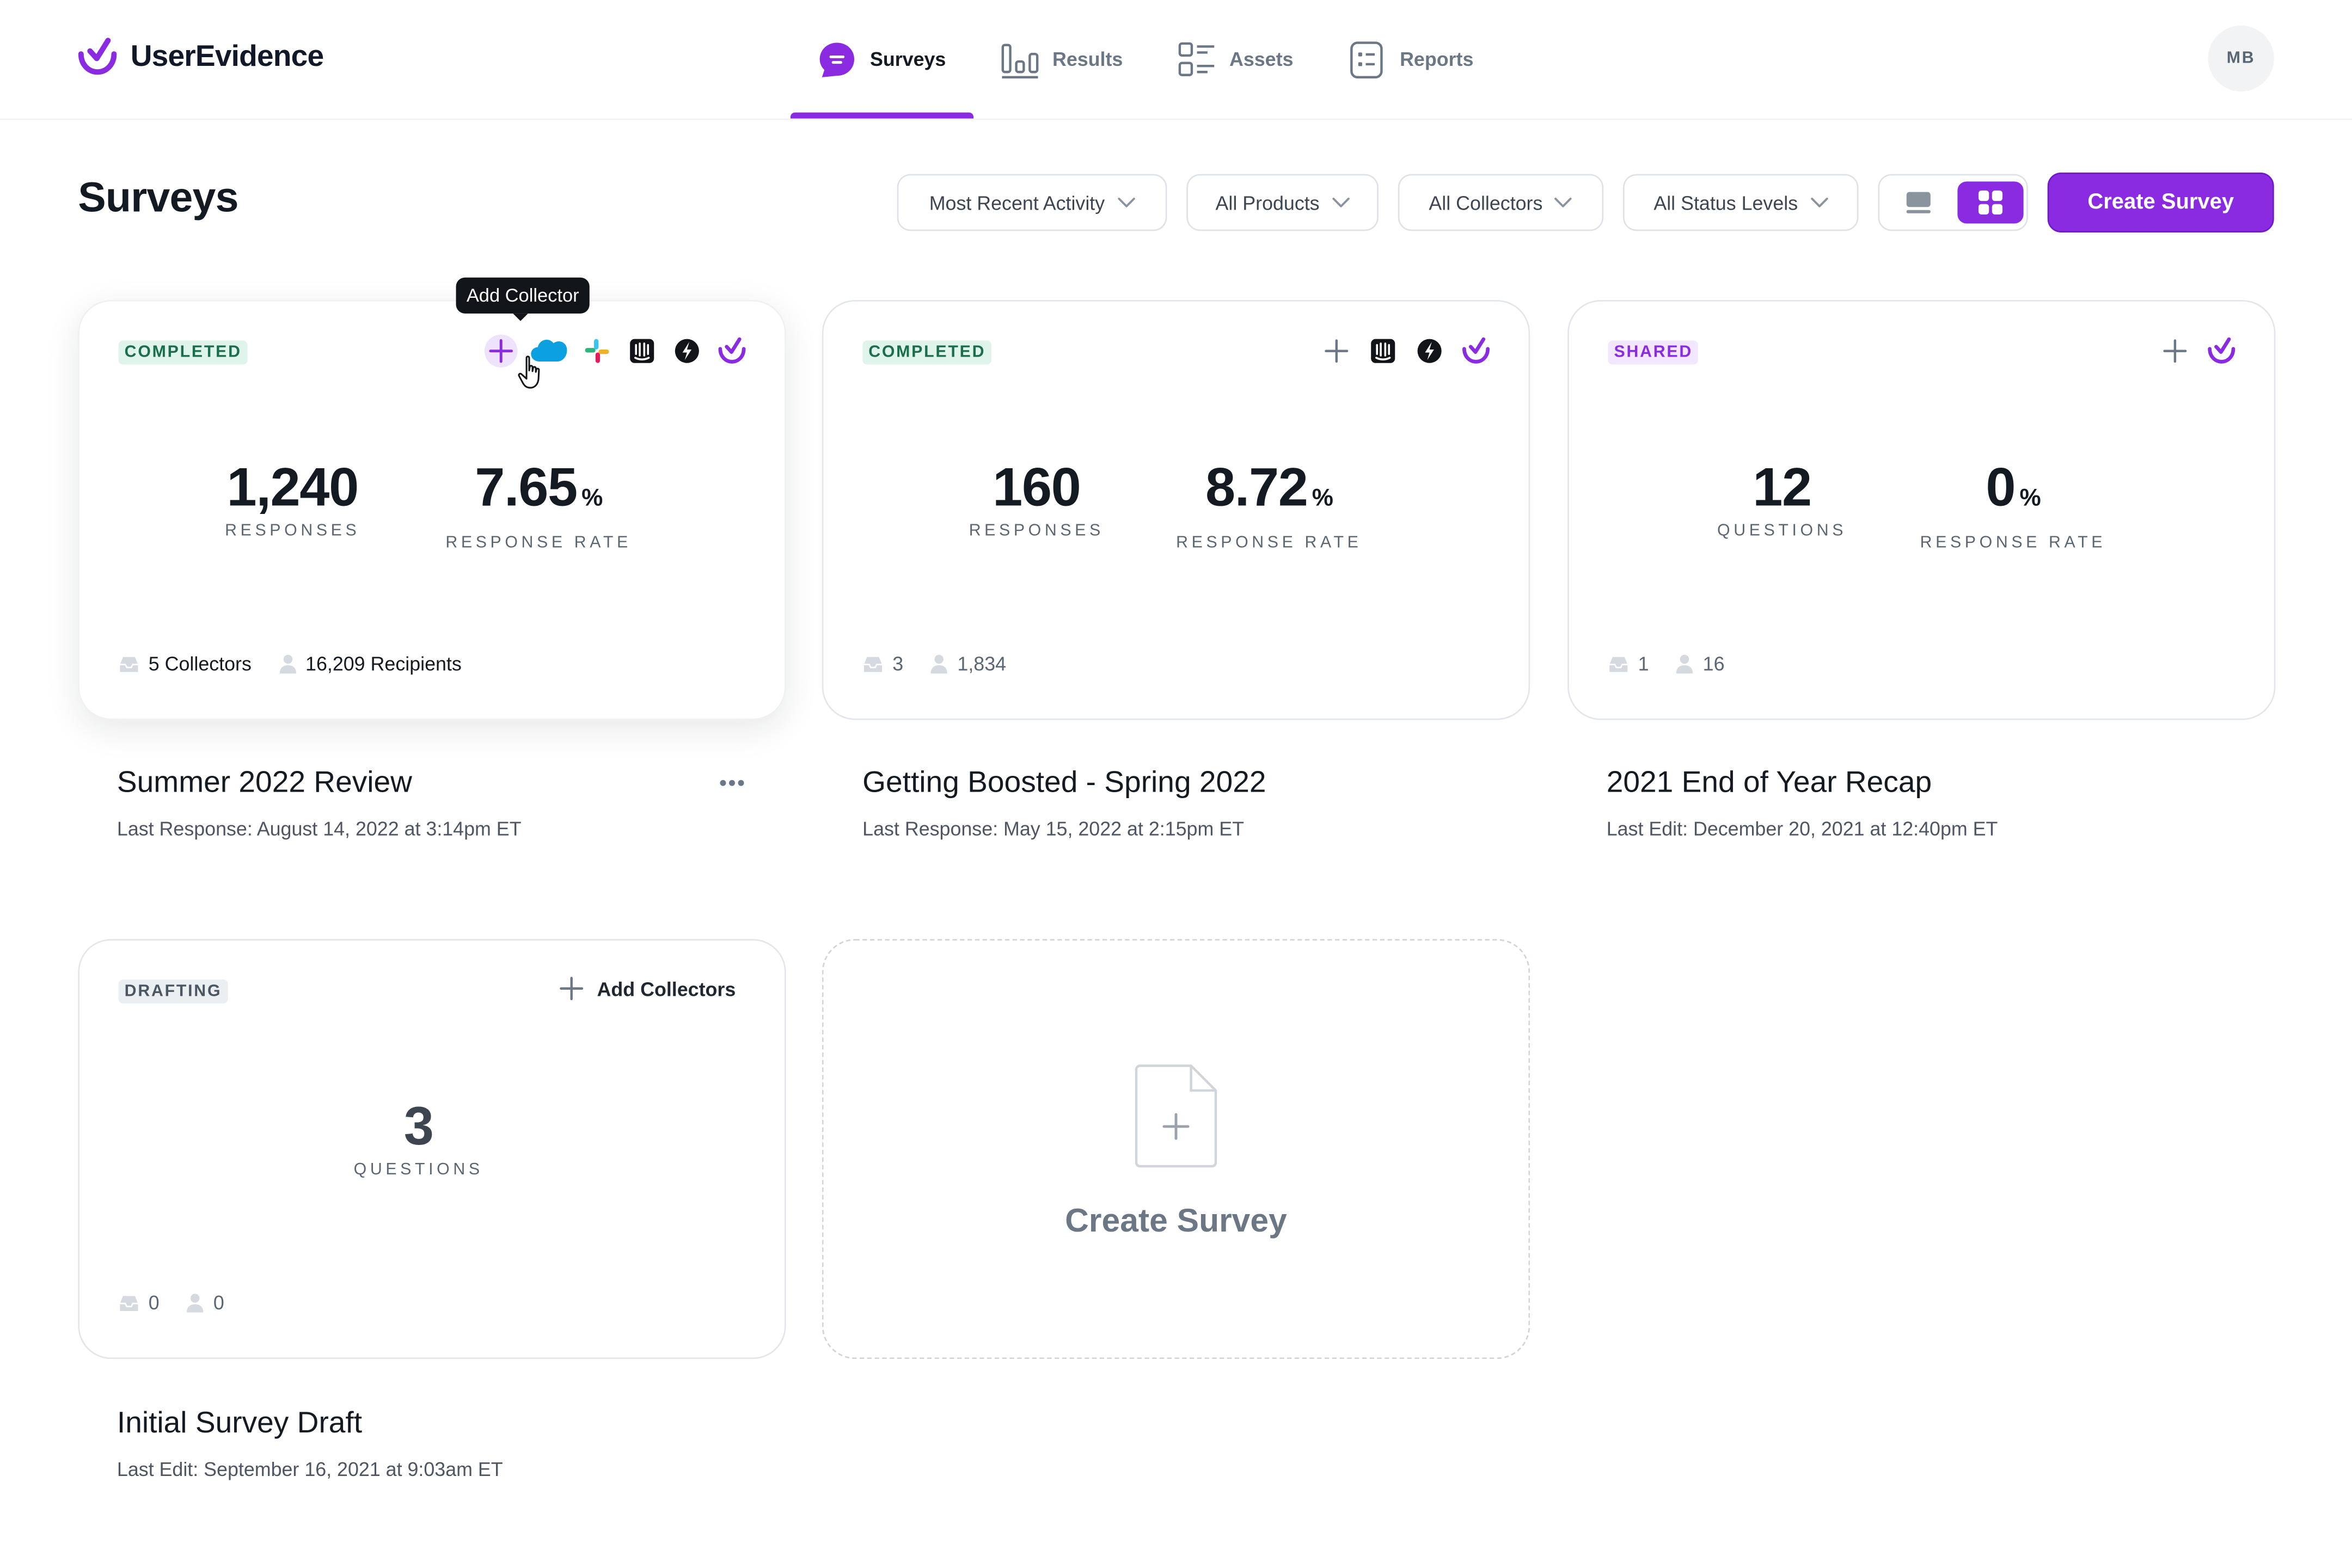 The height and width of the screenshot is (1568, 2352). What do you see at coordinates (2160, 202) in the screenshot?
I see `create-survey-button: Create Survey` at bounding box center [2160, 202].